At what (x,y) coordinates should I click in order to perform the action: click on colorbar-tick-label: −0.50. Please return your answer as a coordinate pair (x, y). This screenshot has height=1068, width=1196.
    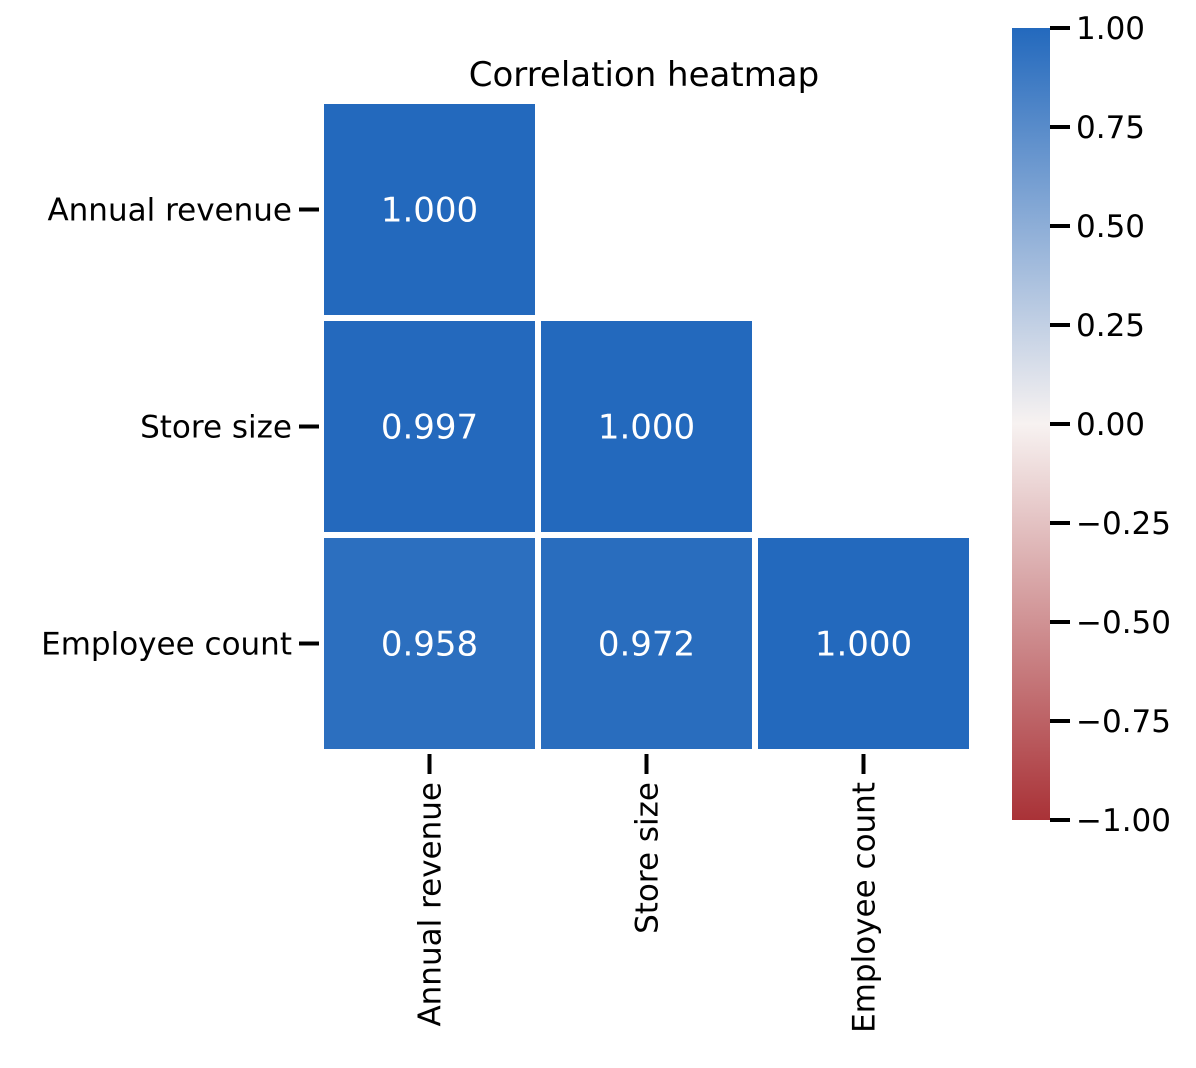
    Looking at the image, I should click on (1123, 623).